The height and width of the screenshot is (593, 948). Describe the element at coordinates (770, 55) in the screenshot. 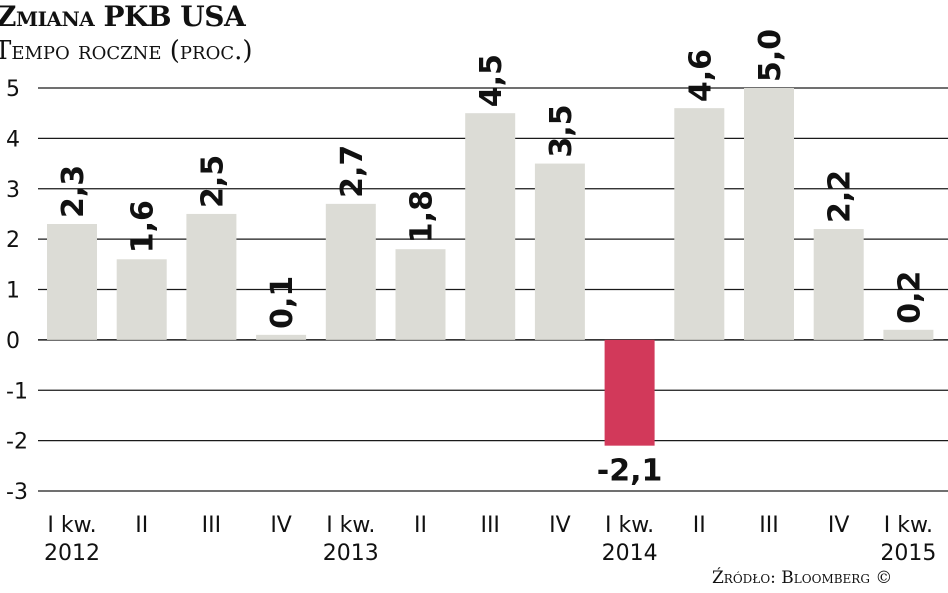

I see `value-label: 5,0` at that location.